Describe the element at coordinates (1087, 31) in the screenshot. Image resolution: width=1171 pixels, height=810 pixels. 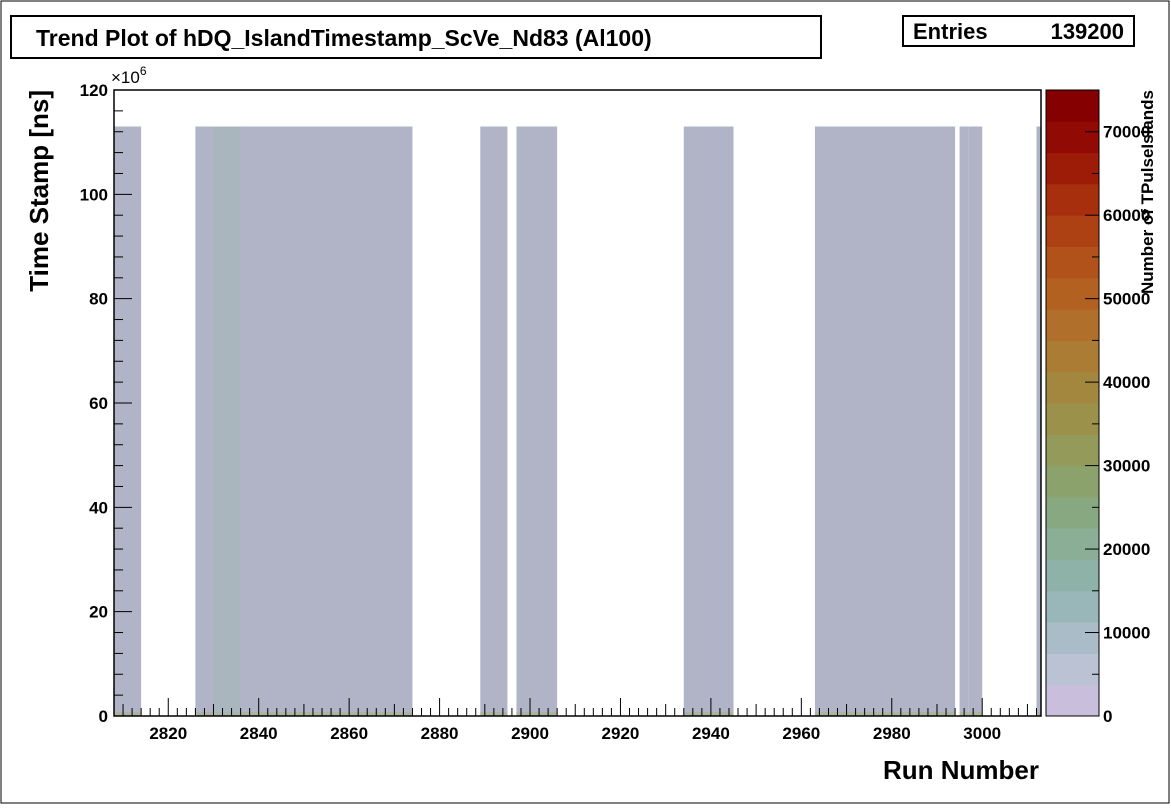
I see `stats-value: 139200` at that location.